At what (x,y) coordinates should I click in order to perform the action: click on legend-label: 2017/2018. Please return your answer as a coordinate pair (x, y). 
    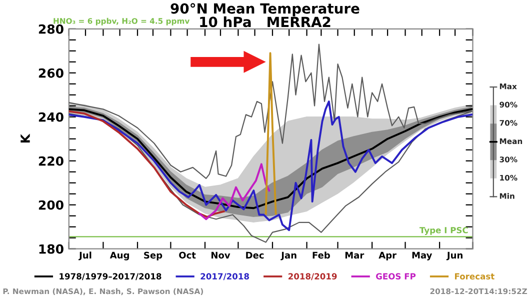
    Looking at the image, I should click on (224, 276).